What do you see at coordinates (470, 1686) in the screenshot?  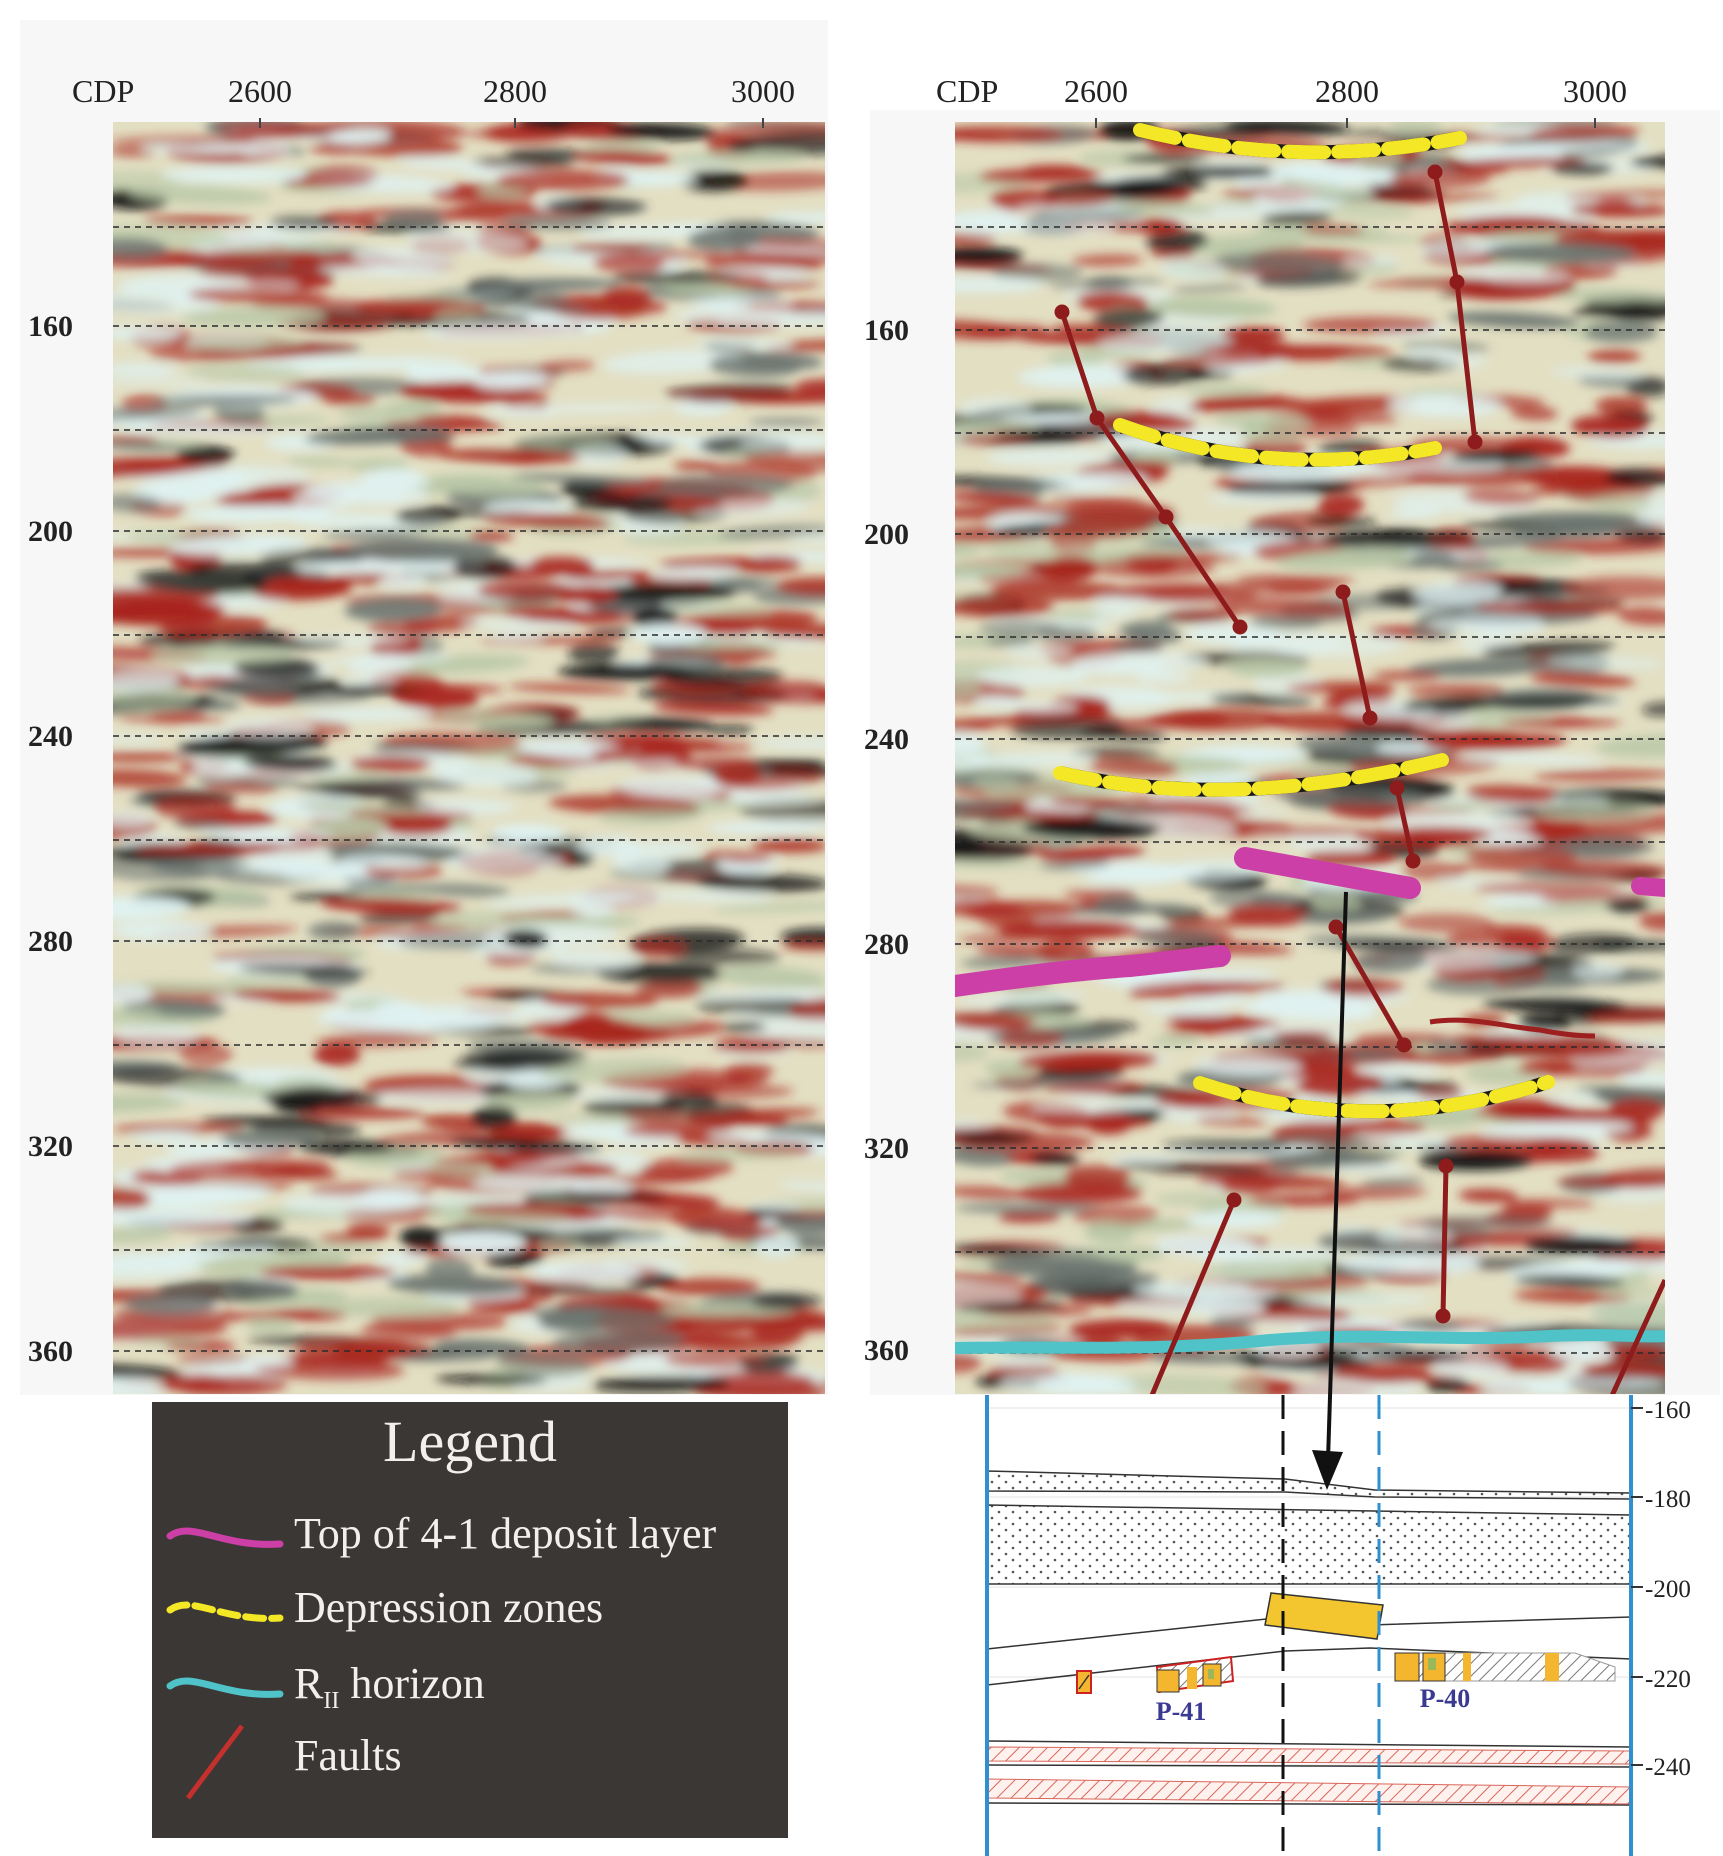 I see `legend-item-rII-horizon: RII horizon` at bounding box center [470, 1686].